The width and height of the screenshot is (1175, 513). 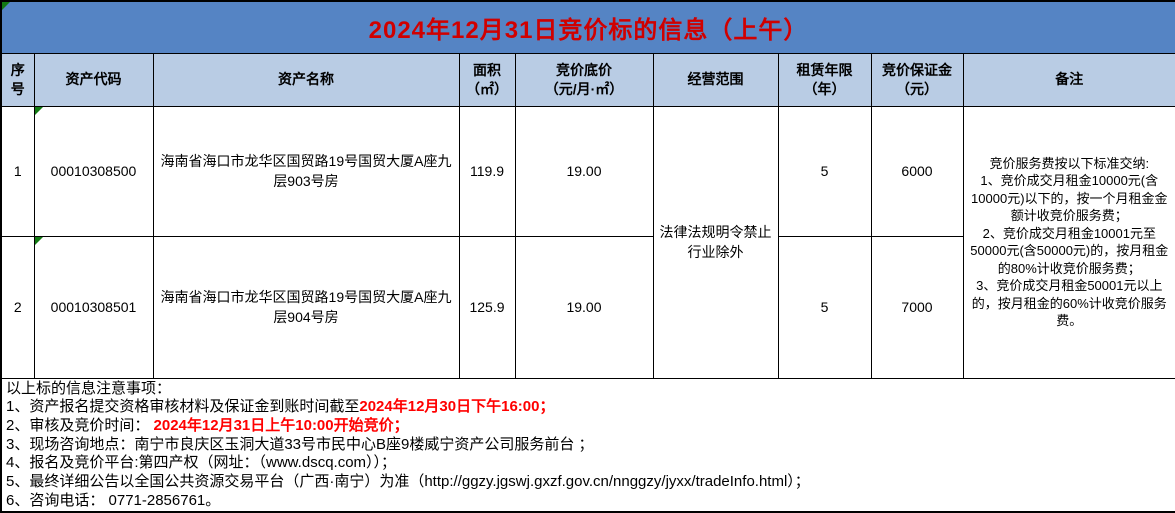 What do you see at coordinates (183, 407) in the screenshot?
I see `note-text: 1、资产报名提交资格审核材料及保证金到账时间截至` at bounding box center [183, 407].